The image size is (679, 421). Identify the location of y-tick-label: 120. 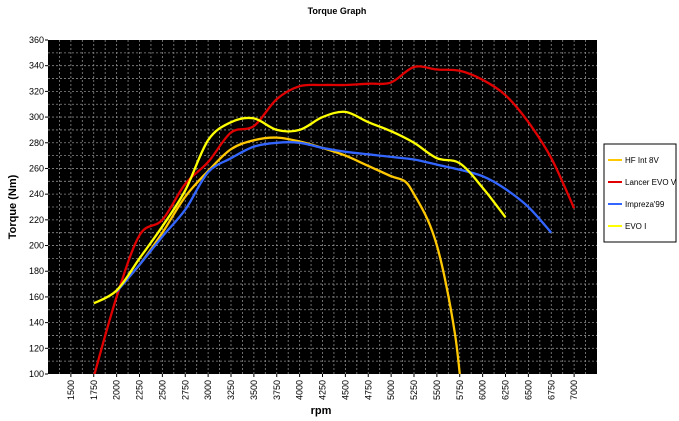
(36, 348).